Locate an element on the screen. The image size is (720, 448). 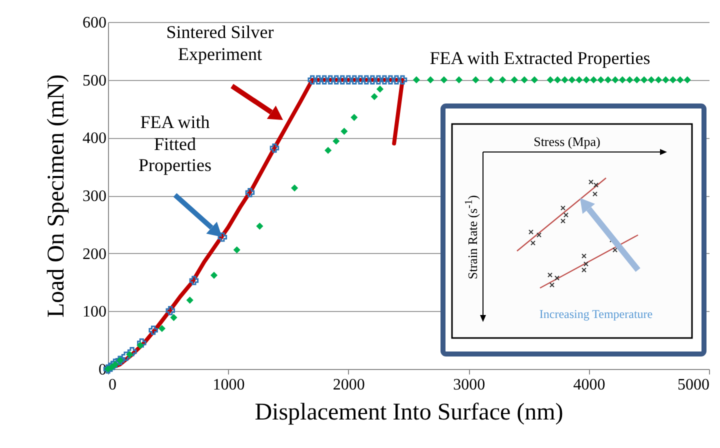
annotation: FEA with Fitted Properties is located at coordinates (175, 144).